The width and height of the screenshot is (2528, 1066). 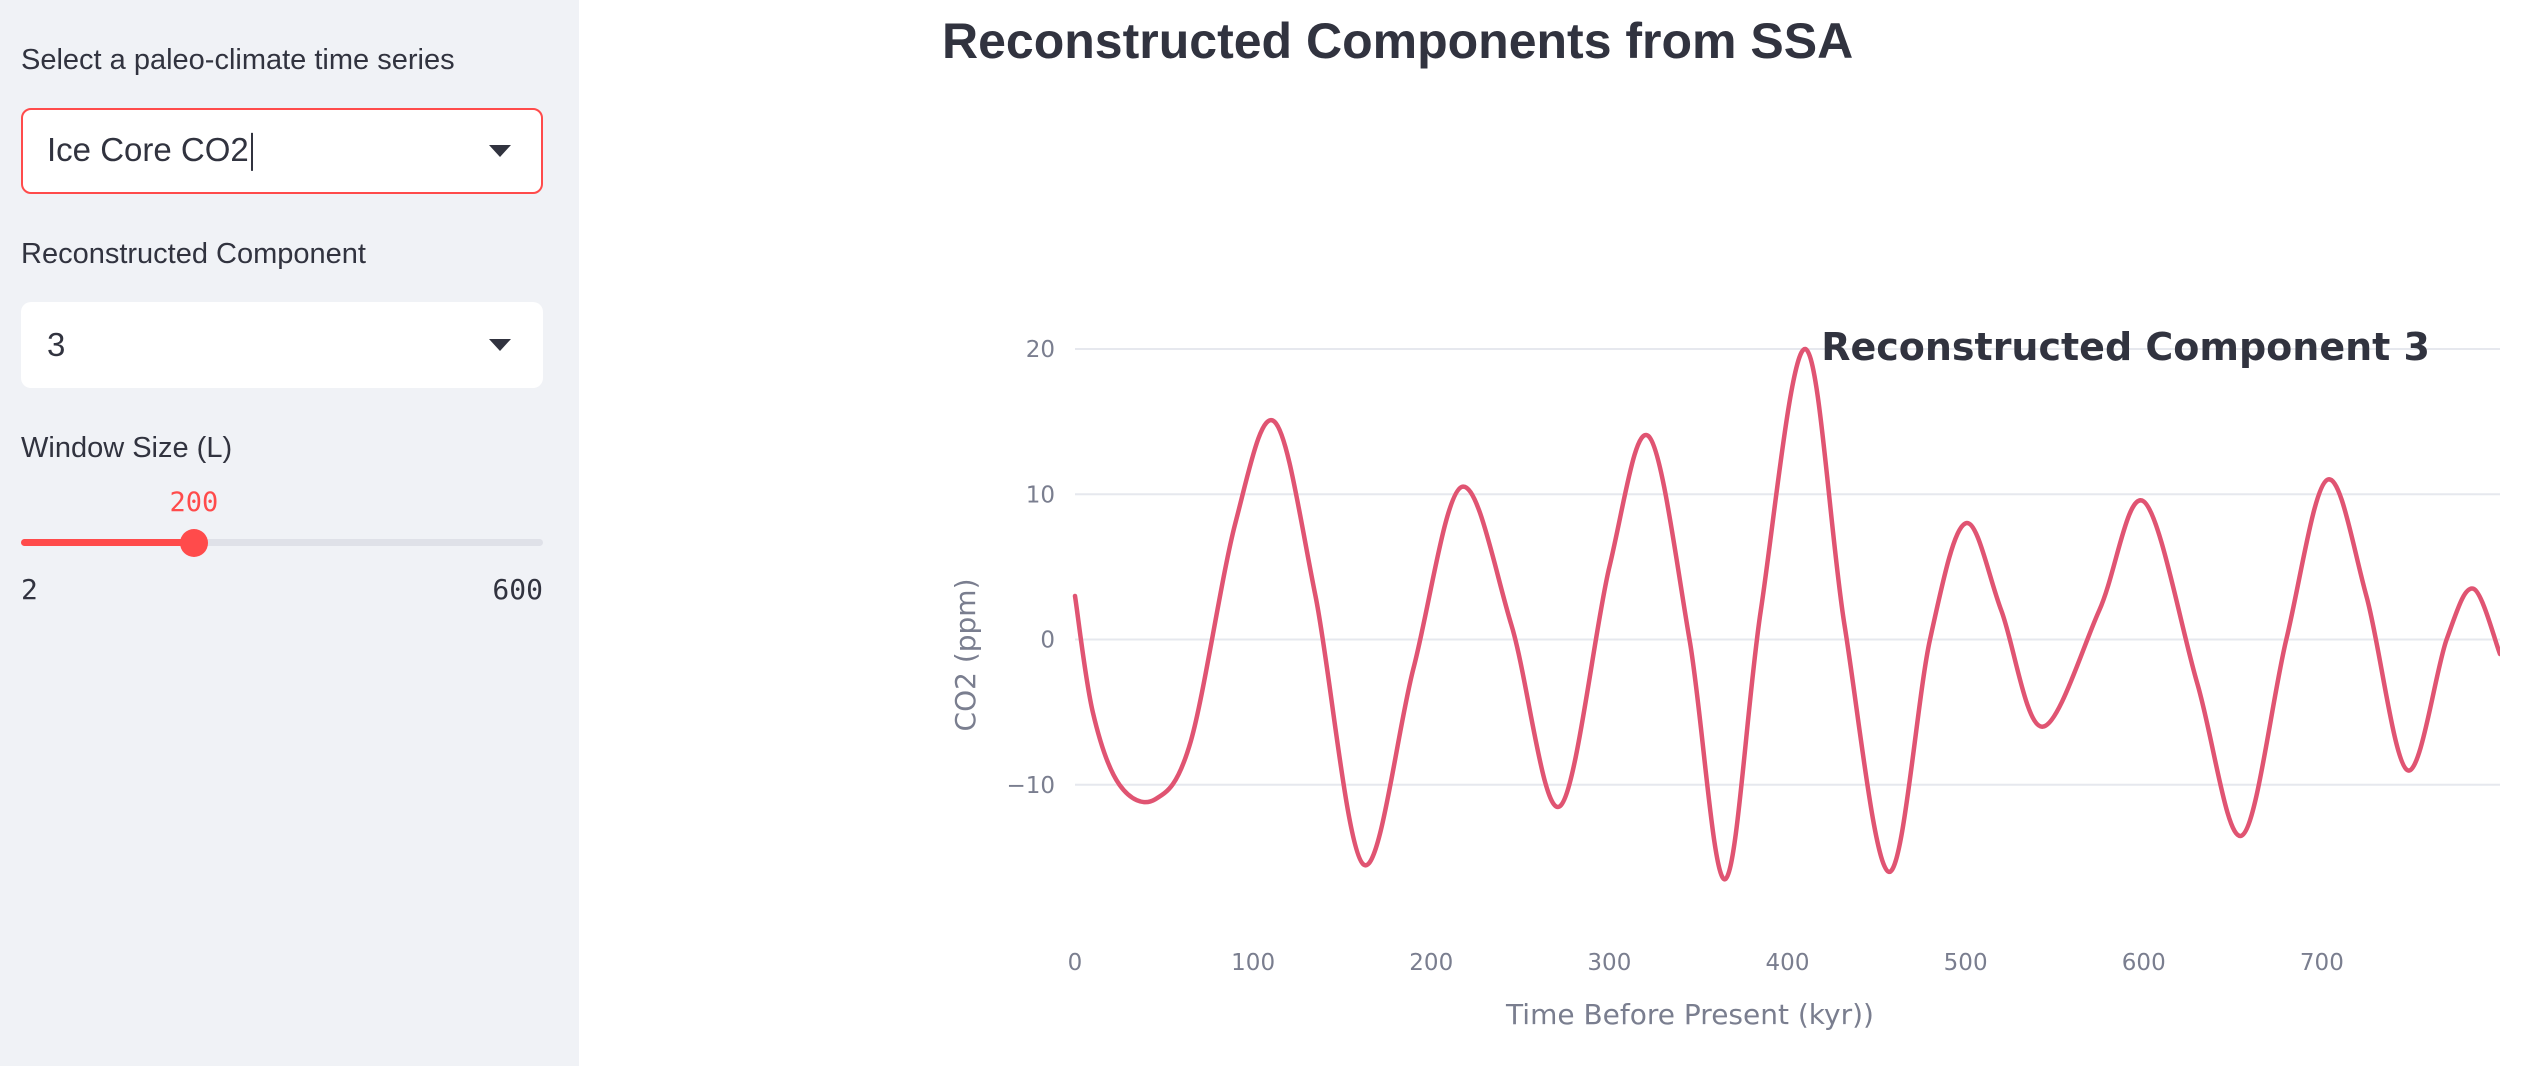 I want to click on window-slider-fill, so click(x=107, y=542).